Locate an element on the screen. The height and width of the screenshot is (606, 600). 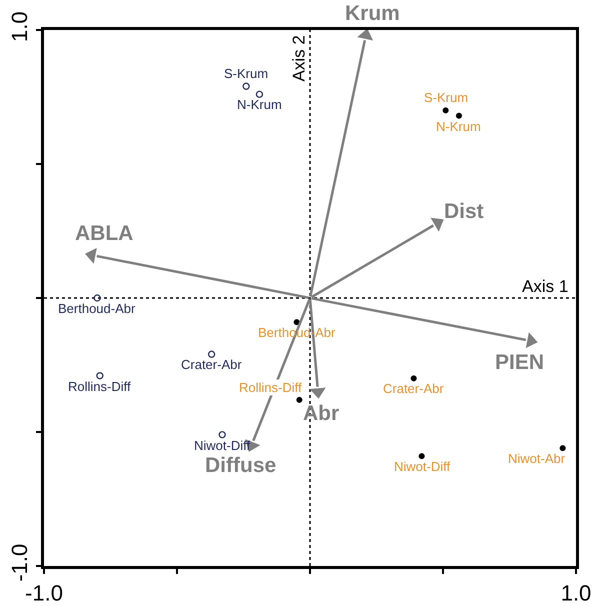
data-label: Niwot-Diff is located at coordinates (422, 466).